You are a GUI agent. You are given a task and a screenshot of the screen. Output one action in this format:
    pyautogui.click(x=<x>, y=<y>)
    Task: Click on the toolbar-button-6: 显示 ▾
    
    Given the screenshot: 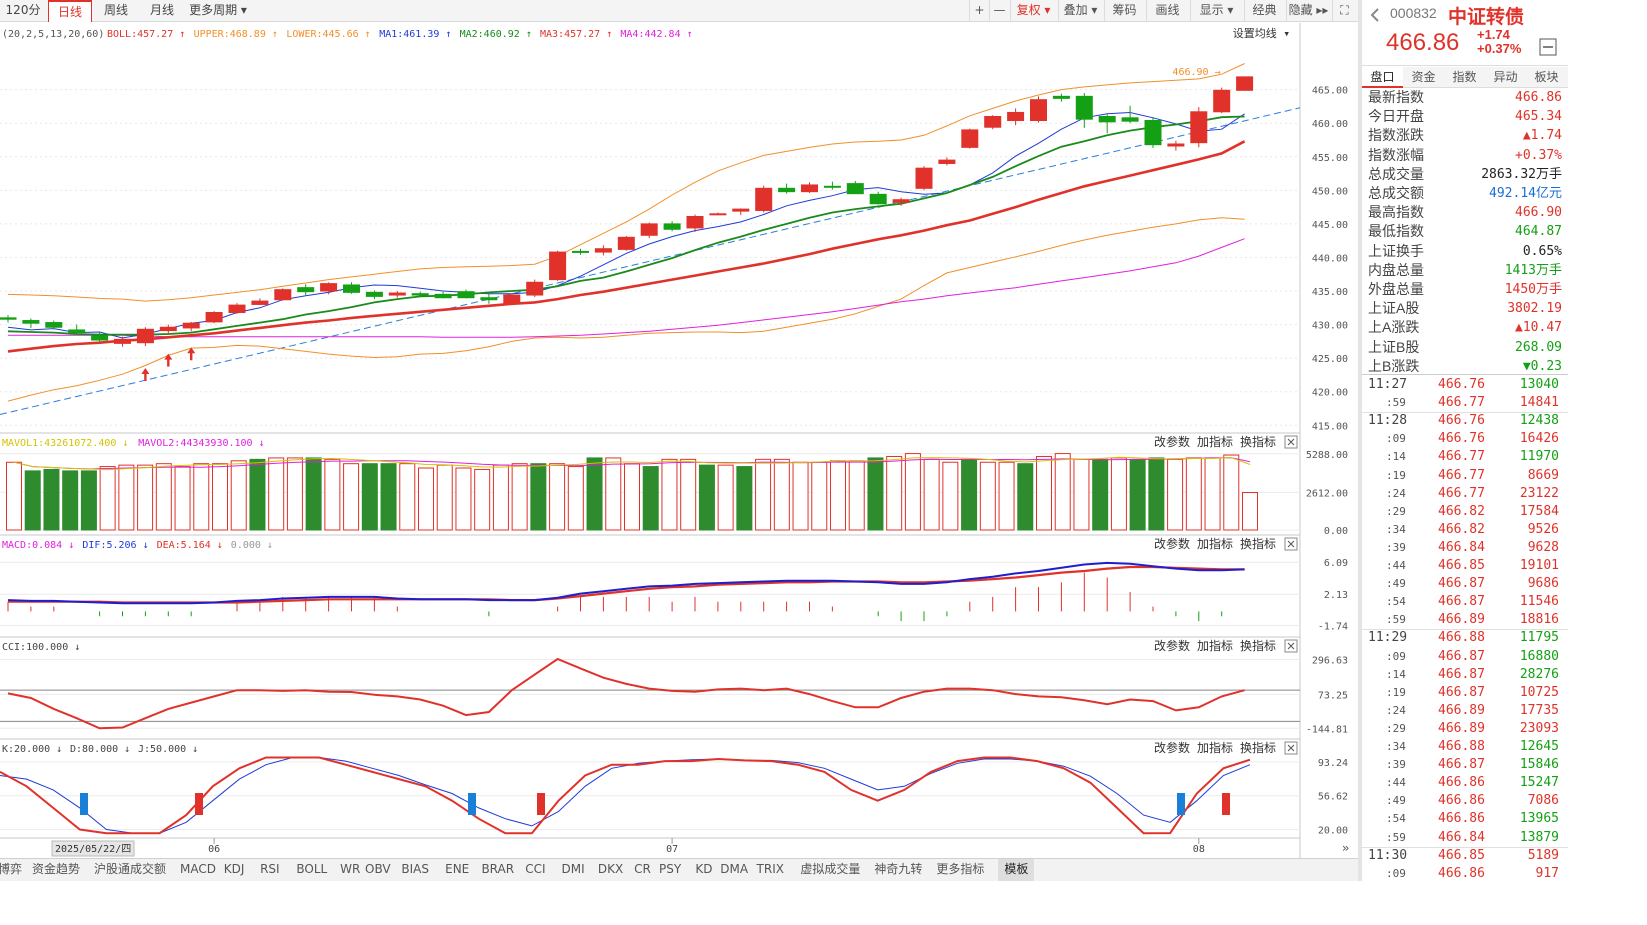 What is the action you would take?
    pyautogui.click(x=1216, y=11)
    